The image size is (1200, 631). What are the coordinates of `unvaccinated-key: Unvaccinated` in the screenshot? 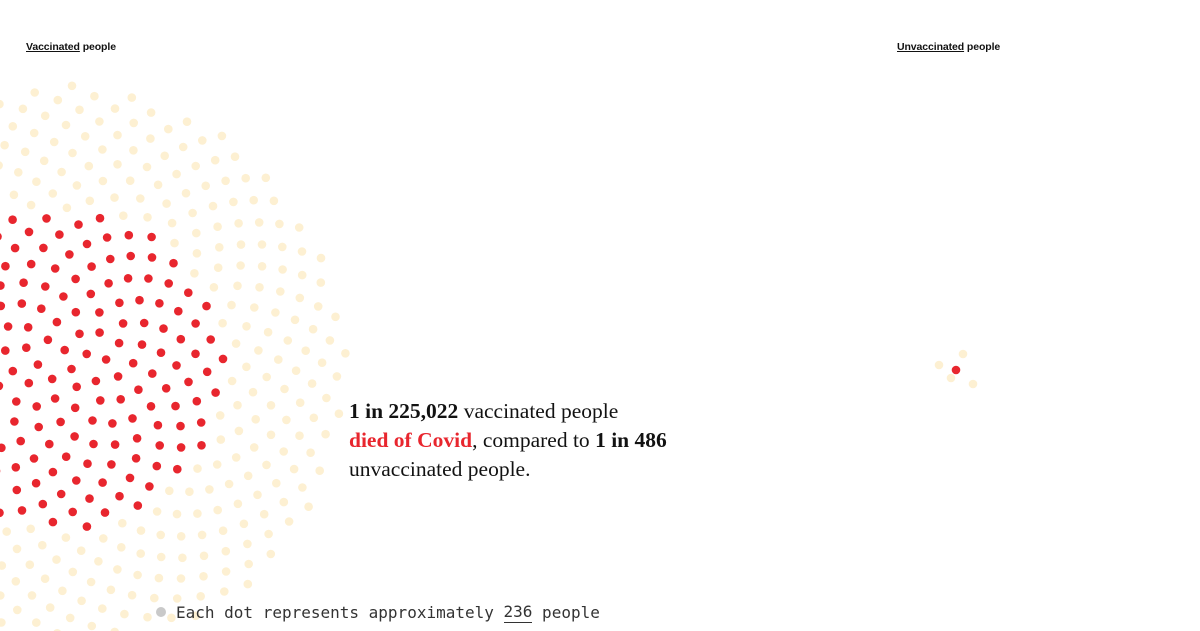 It's located at (931, 47).